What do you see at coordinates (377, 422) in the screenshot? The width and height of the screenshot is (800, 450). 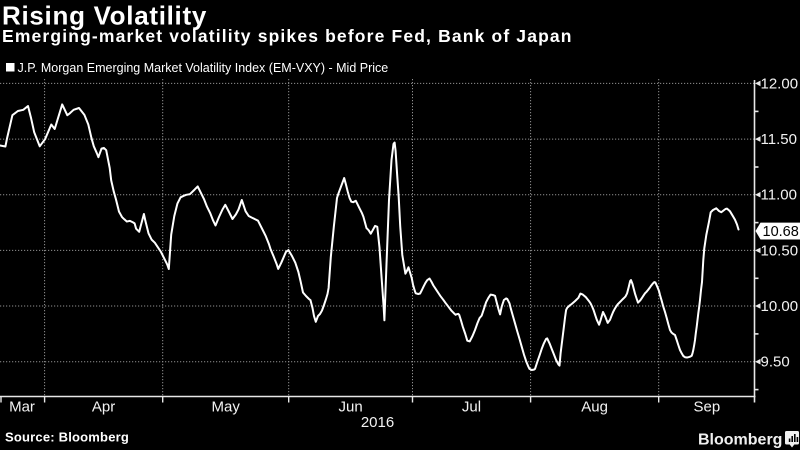 I see `svg-text: 2016` at bounding box center [377, 422].